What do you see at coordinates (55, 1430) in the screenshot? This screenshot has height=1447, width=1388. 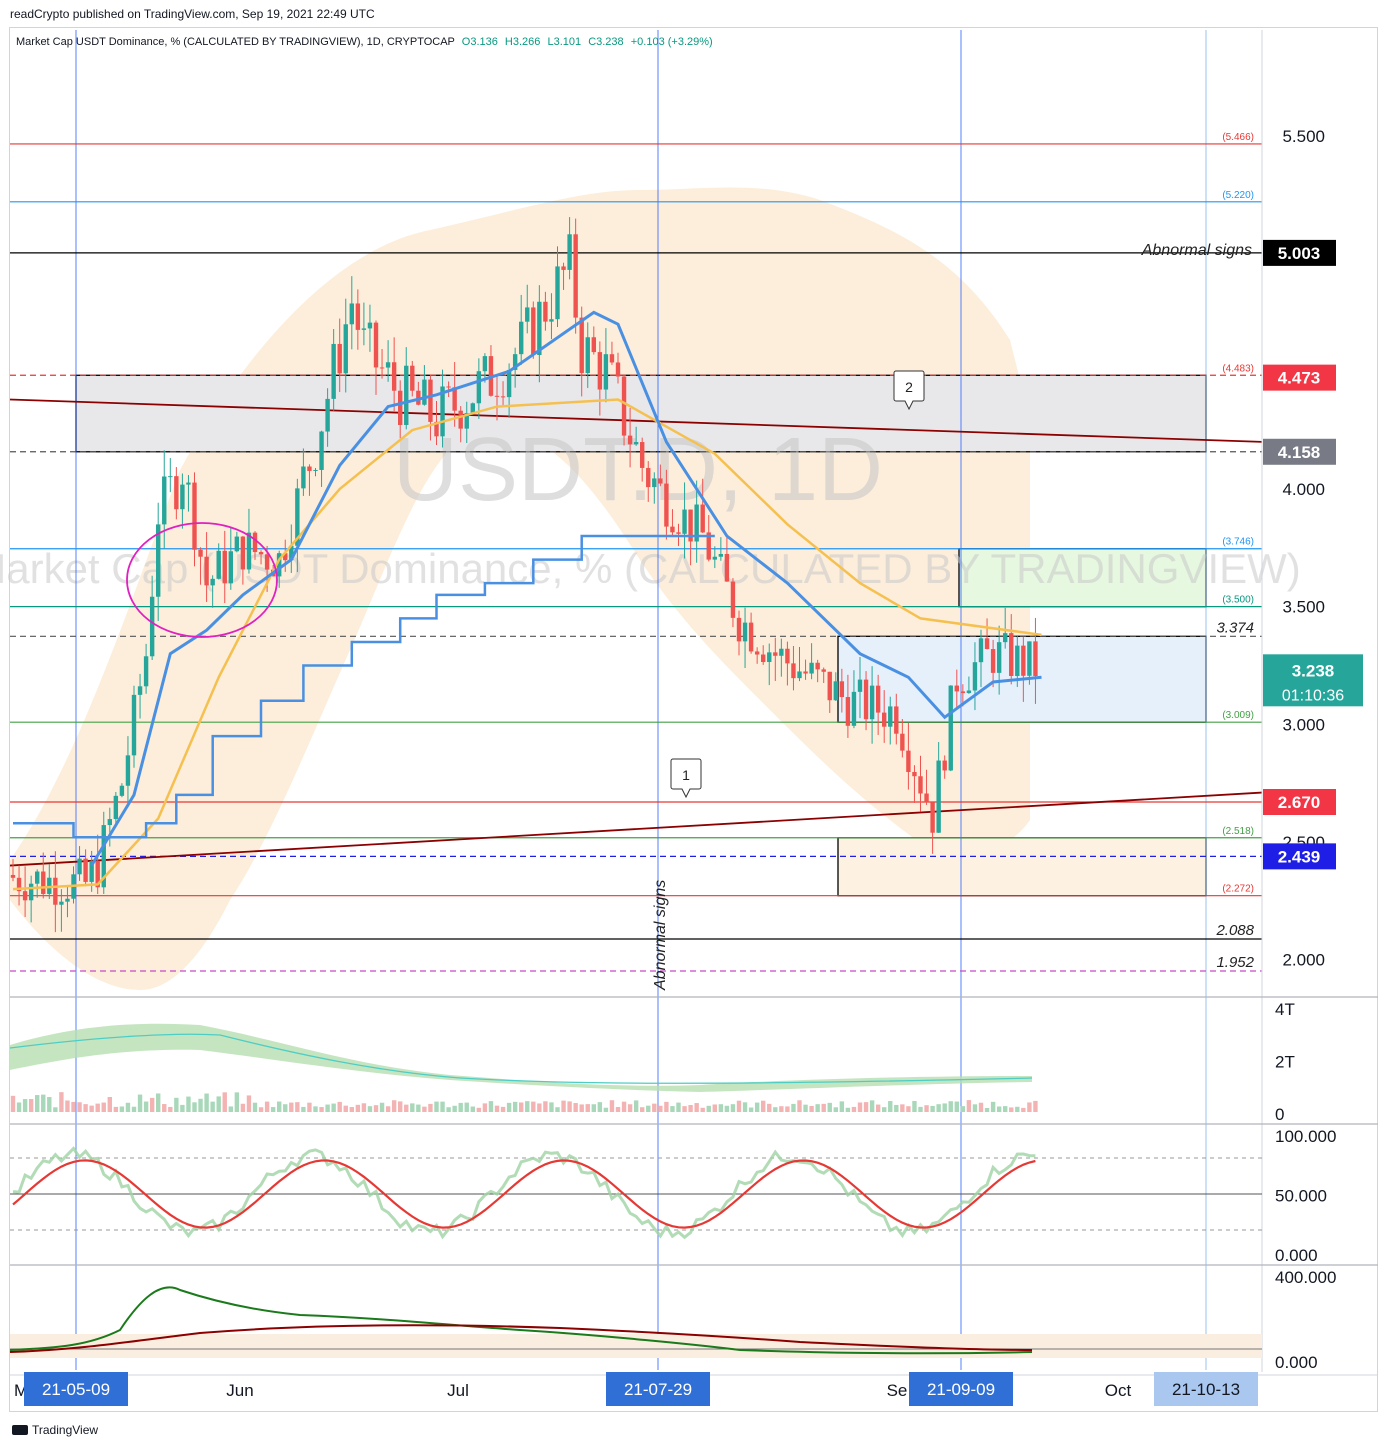 I see `footer: TradingView` at bounding box center [55, 1430].